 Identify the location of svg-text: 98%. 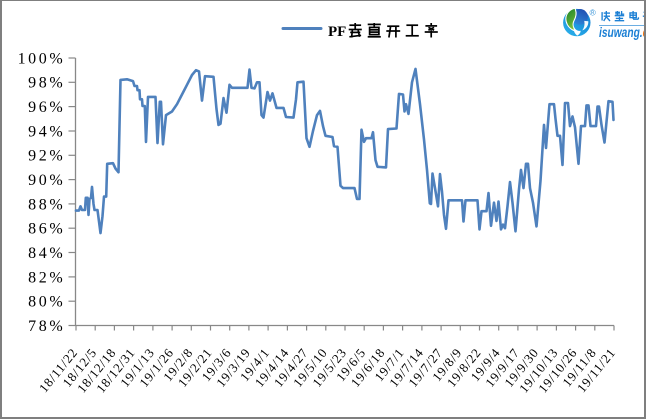
(46, 83).